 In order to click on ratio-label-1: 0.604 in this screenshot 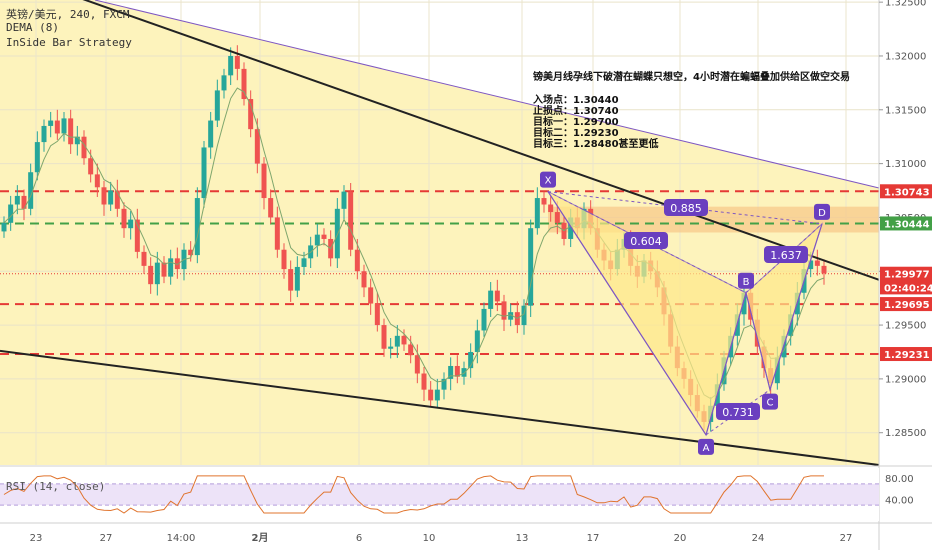, I will do `click(646, 241)`.